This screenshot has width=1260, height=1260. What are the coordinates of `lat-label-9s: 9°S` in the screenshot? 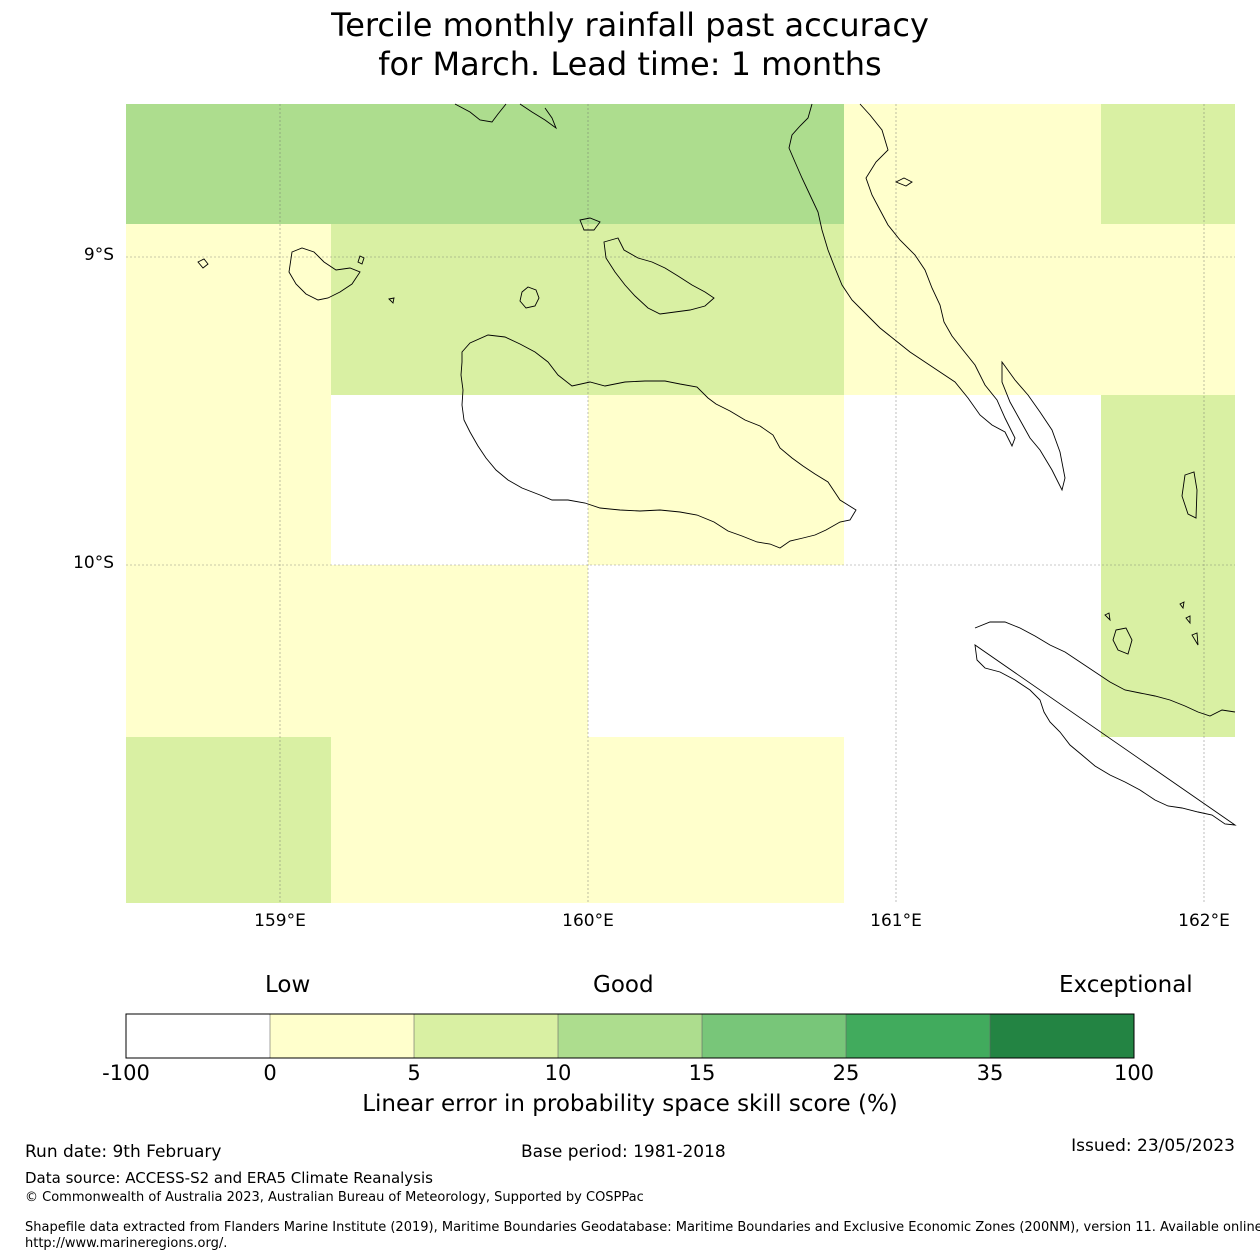 It's located at (98, 255).